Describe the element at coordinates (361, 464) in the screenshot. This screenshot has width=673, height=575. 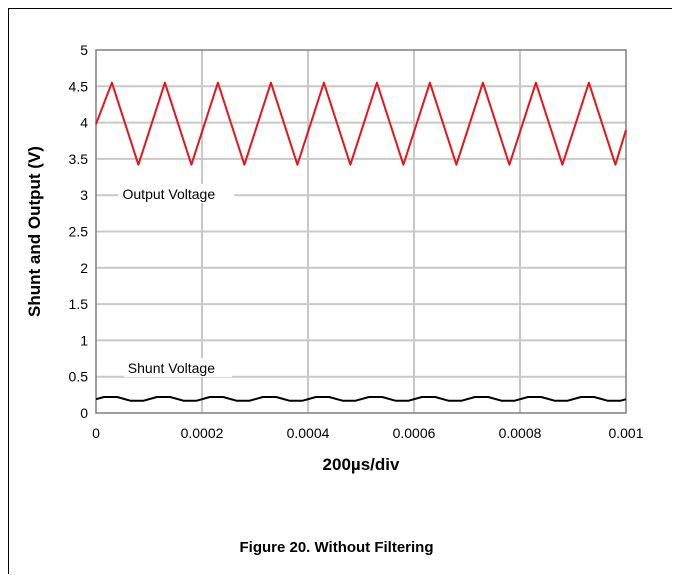
I see `x-axis-title: 200µs/div` at that location.